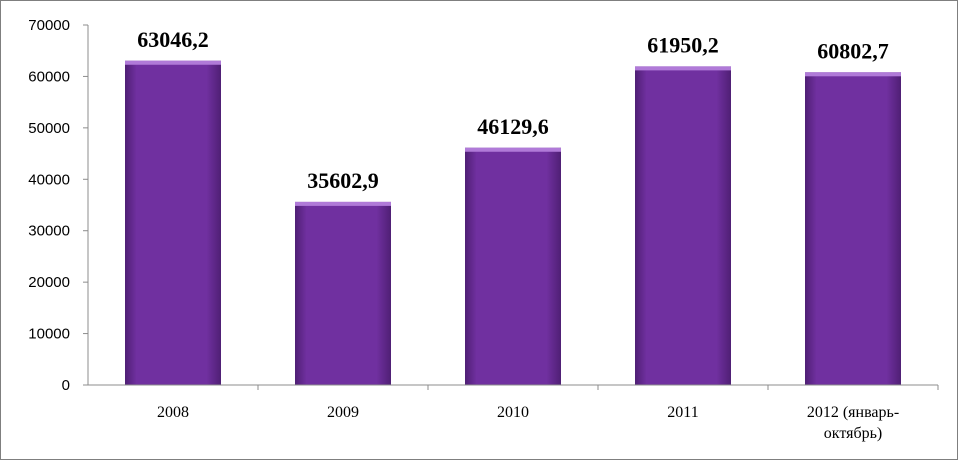 This screenshot has width=958, height=461. Describe the element at coordinates (173, 412) in the screenshot. I see `x-tick-label: 2008` at that location.